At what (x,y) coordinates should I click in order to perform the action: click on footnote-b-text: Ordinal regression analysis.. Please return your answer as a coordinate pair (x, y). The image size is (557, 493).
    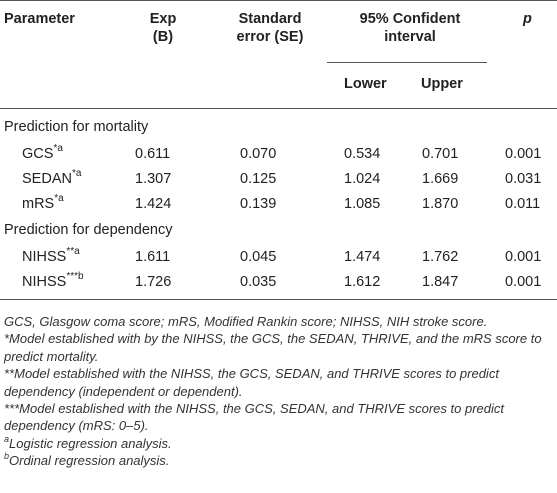
    Looking at the image, I should click on (89, 461).